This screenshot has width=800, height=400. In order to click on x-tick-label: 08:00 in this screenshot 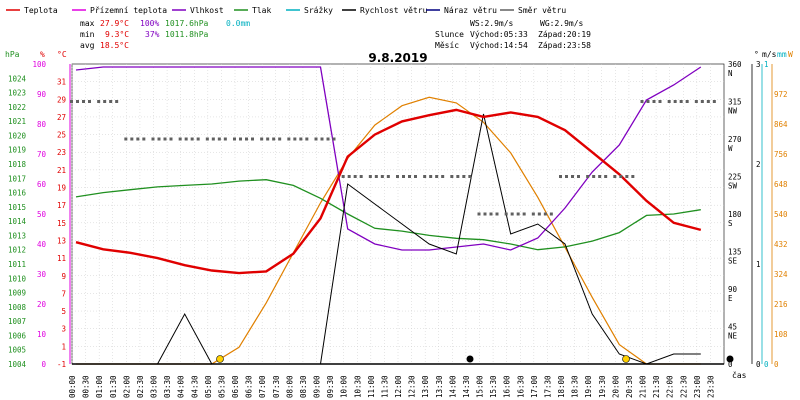, I will do `click(289, 386)`.